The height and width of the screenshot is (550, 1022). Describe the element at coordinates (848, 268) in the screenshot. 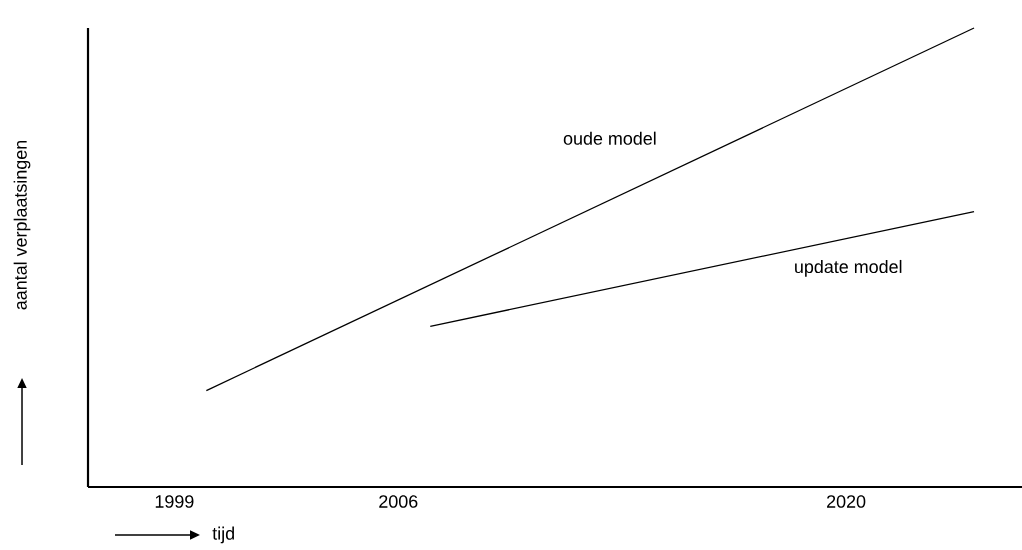

I see `series-label: update model` at that location.